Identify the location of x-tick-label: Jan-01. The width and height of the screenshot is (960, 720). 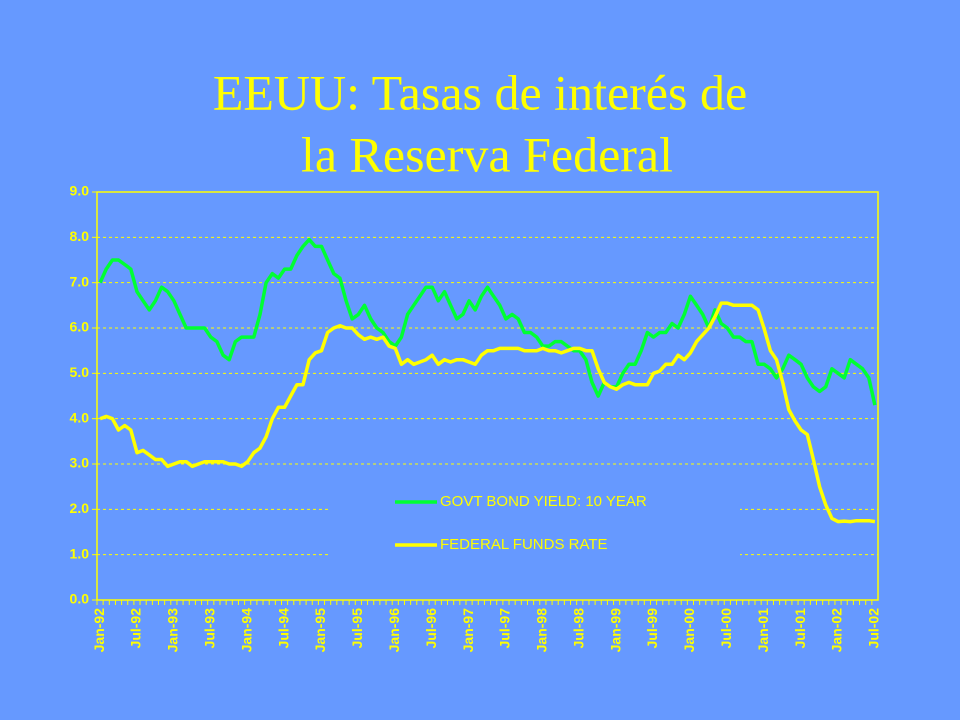
(763, 630).